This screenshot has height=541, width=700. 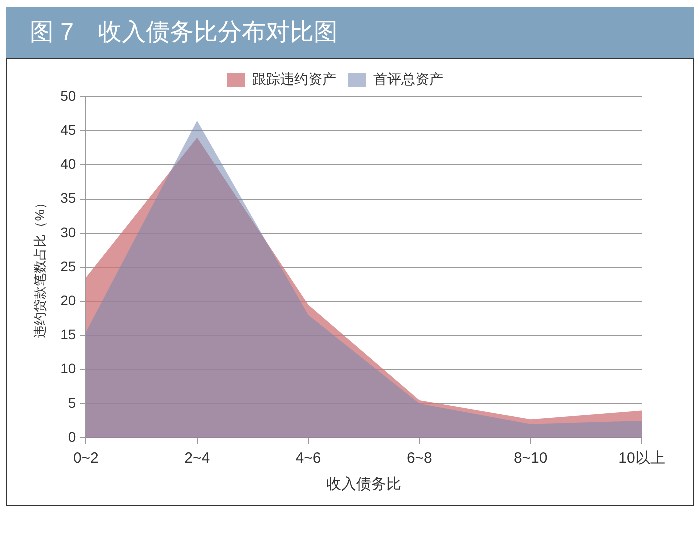 I want to click on x-axis-title: 收入债务比, so click(x=364, y=485).